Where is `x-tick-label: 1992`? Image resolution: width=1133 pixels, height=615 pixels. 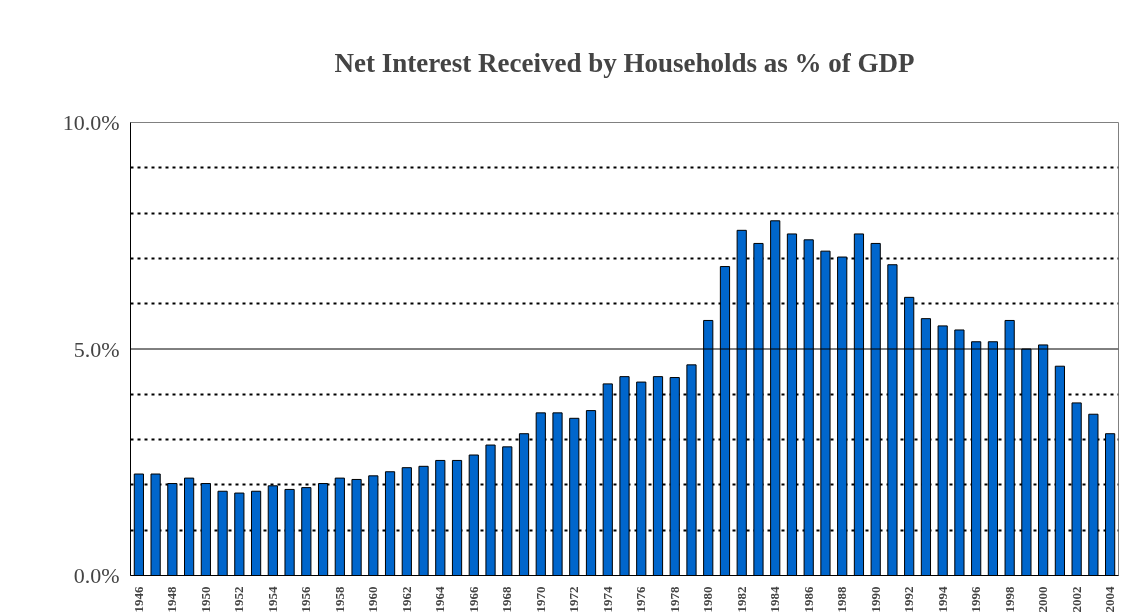 x-tick-label: 1992 is located at coordinates (909, 599).